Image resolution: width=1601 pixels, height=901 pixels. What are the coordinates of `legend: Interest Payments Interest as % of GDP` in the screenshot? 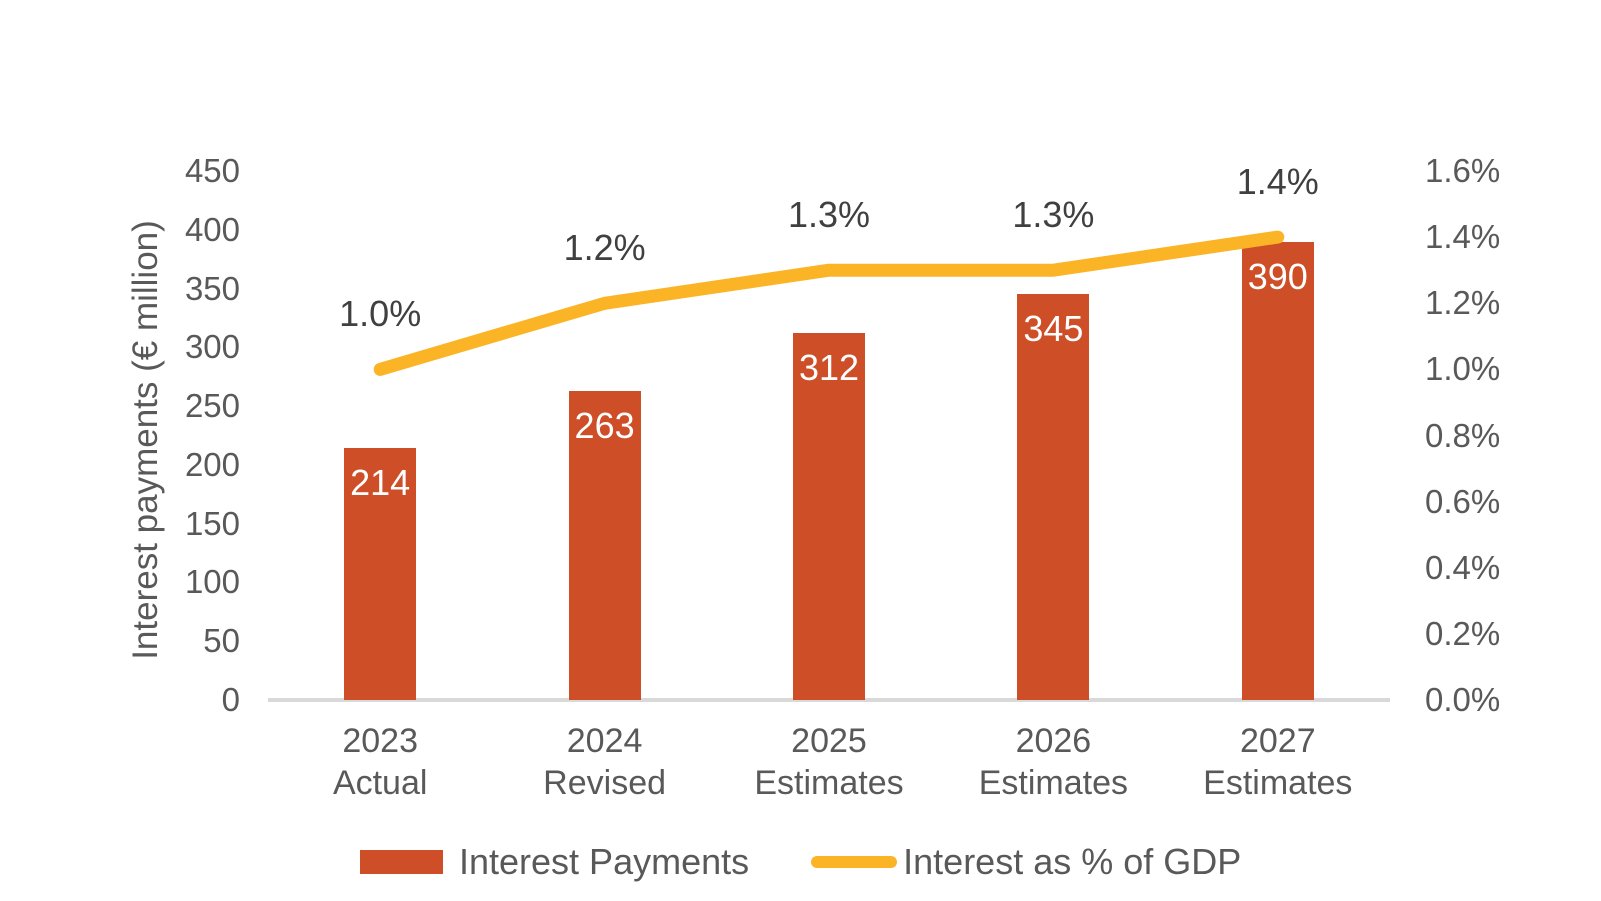 It's located at (800, 862).